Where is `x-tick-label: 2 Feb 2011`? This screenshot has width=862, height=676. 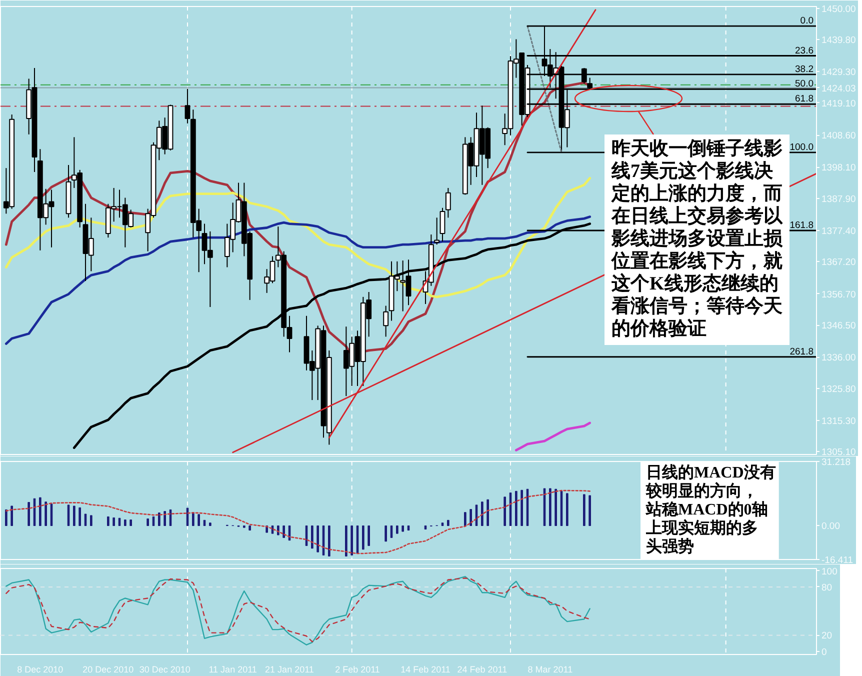 x-tick-label: 2 Feb 2011 is located at coordinates (357, 669).